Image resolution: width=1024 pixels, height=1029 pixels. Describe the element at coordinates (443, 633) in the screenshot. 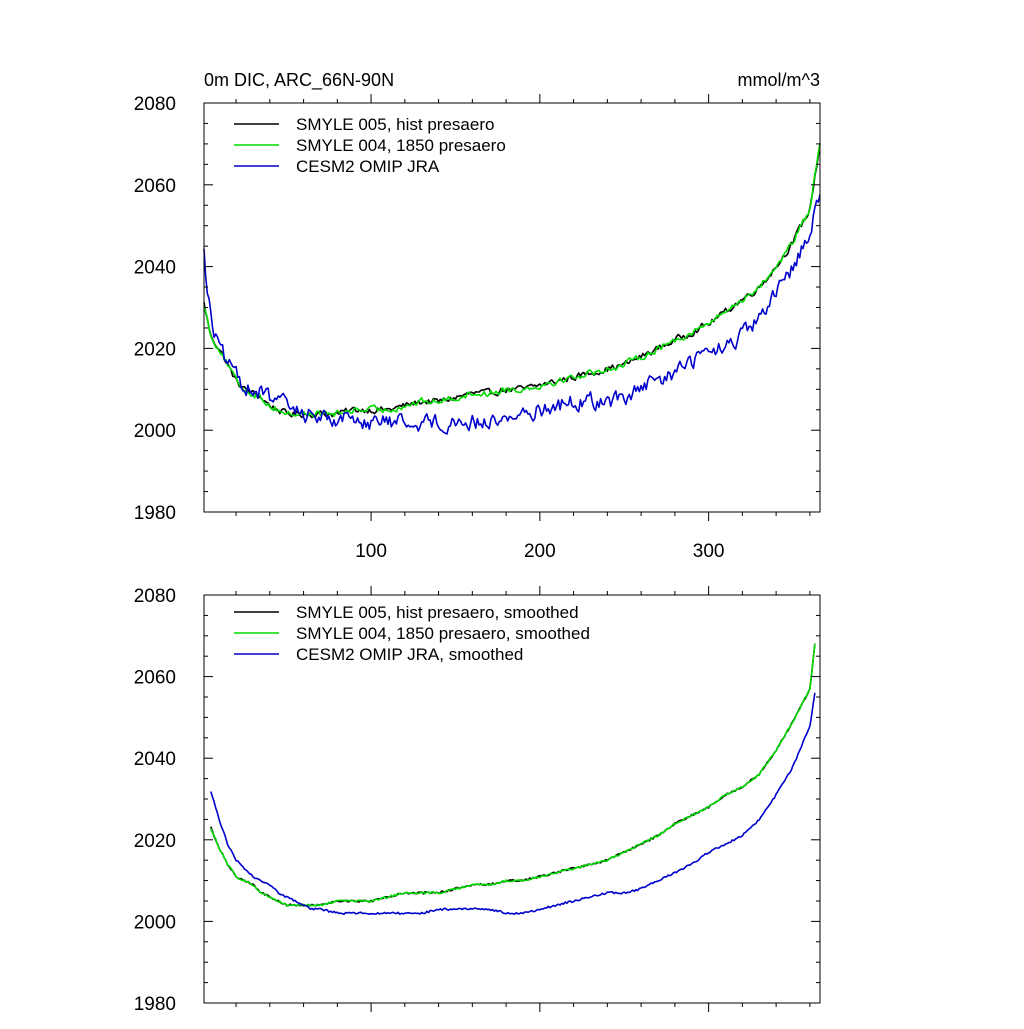

I see `legend-label: SMYLE 004, 1850 presaero, smoothed` at that location.